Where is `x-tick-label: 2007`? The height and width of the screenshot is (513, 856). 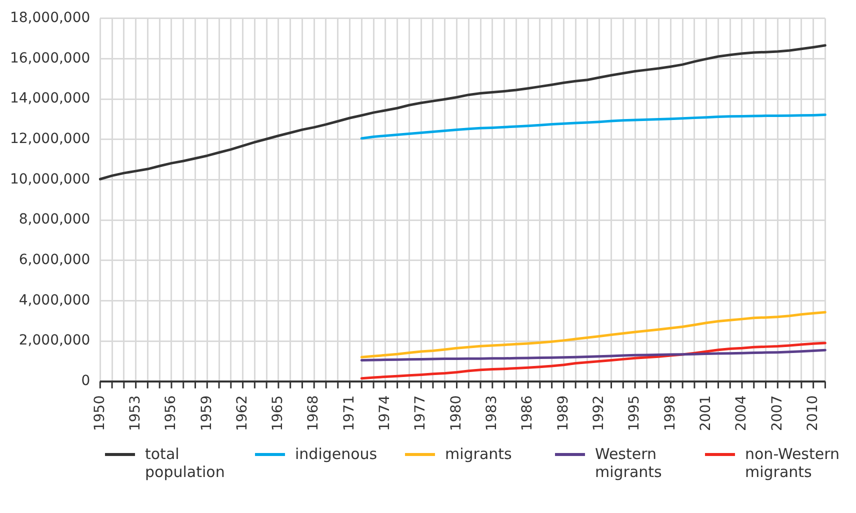
x-tick-label: 2007 is located at coordinates (777, 413).